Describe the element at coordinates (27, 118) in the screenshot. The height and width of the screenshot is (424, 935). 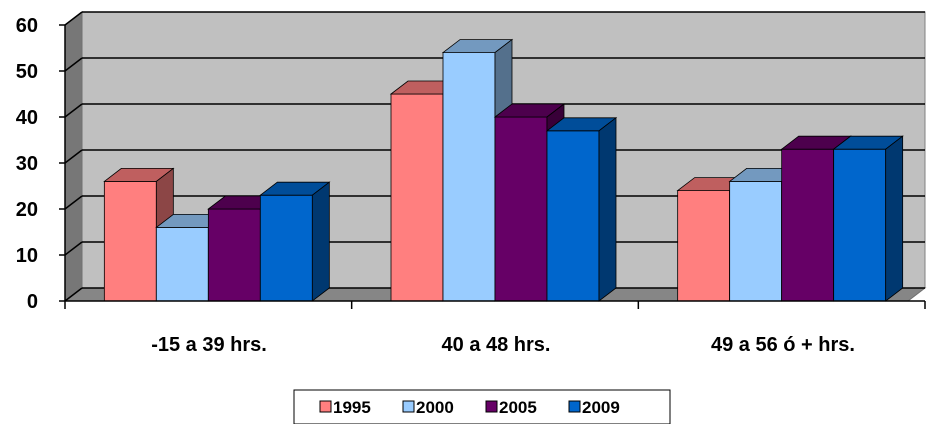
I see `y-tick-label-40: 40` at that location.